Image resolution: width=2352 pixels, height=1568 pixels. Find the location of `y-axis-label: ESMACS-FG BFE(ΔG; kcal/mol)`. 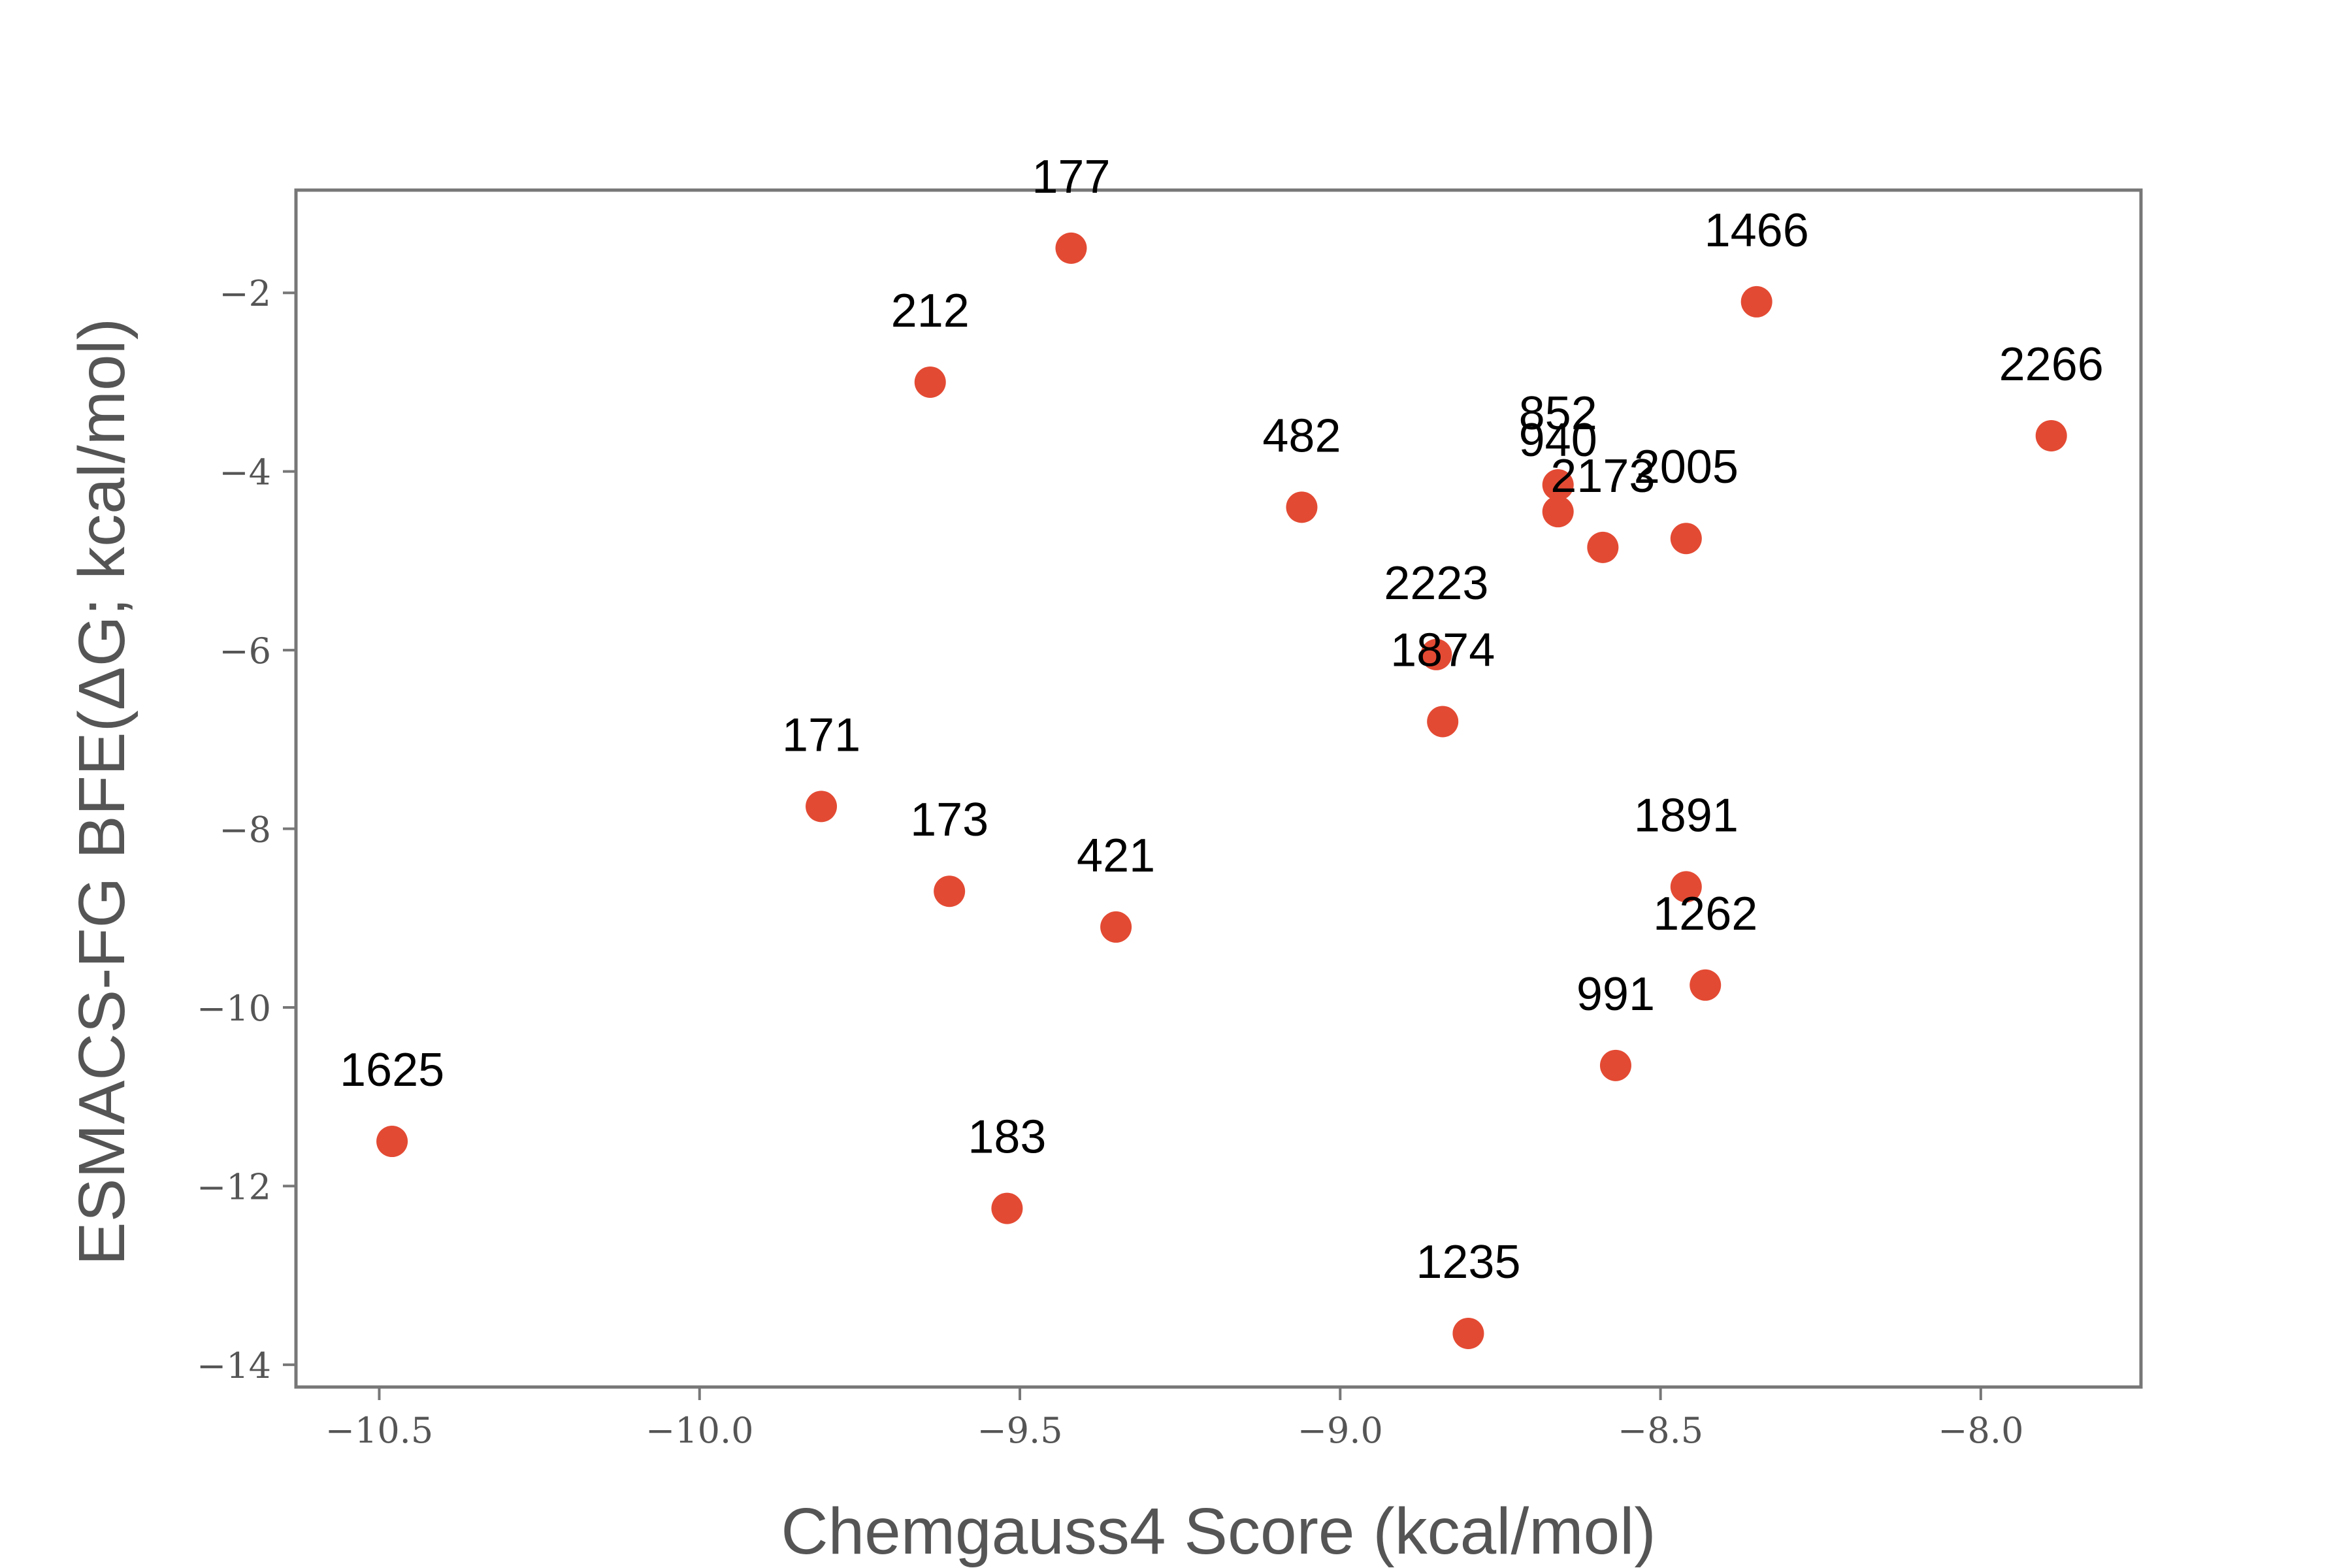

y-axis-label: ESMACS-FG BFE(ΔG; kcal/mol) is located at coordinates (102, 792).